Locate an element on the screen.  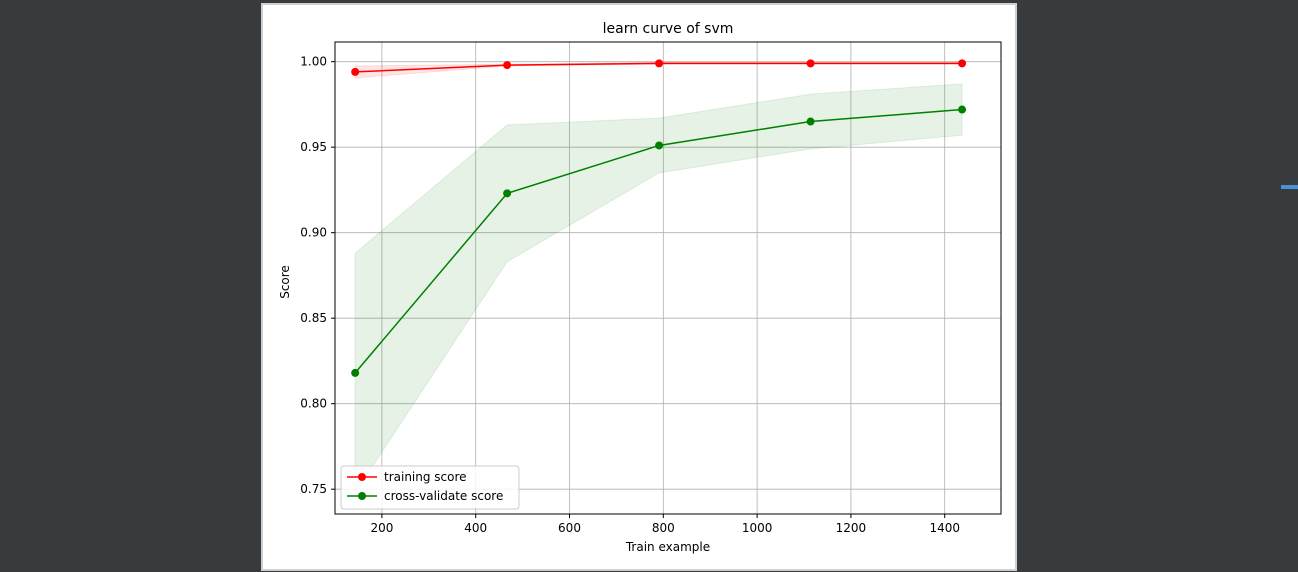
legend-label-cross-validate: cross-validate score is located at coordinates (443, 496).